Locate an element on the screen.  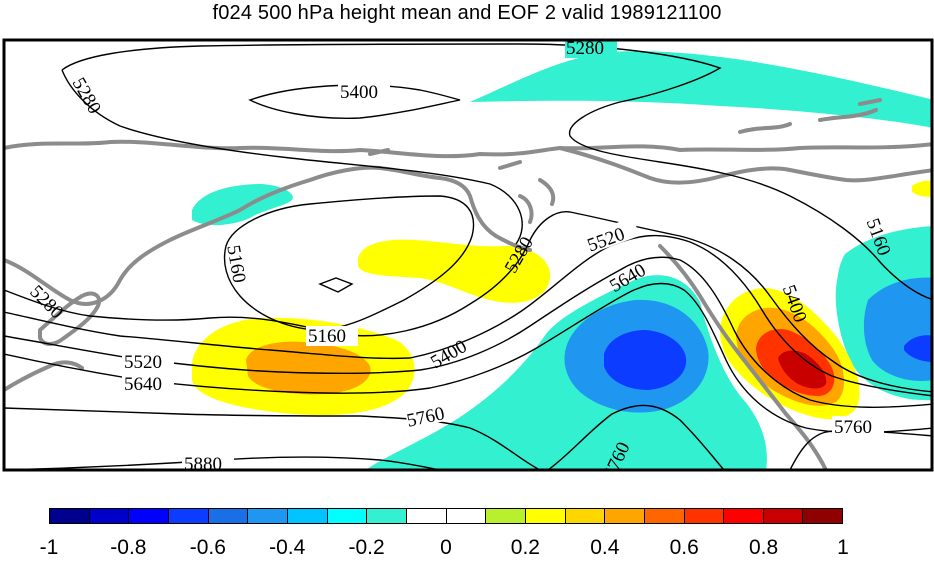
coastline-asia-east is located at coordinates (268, 235).